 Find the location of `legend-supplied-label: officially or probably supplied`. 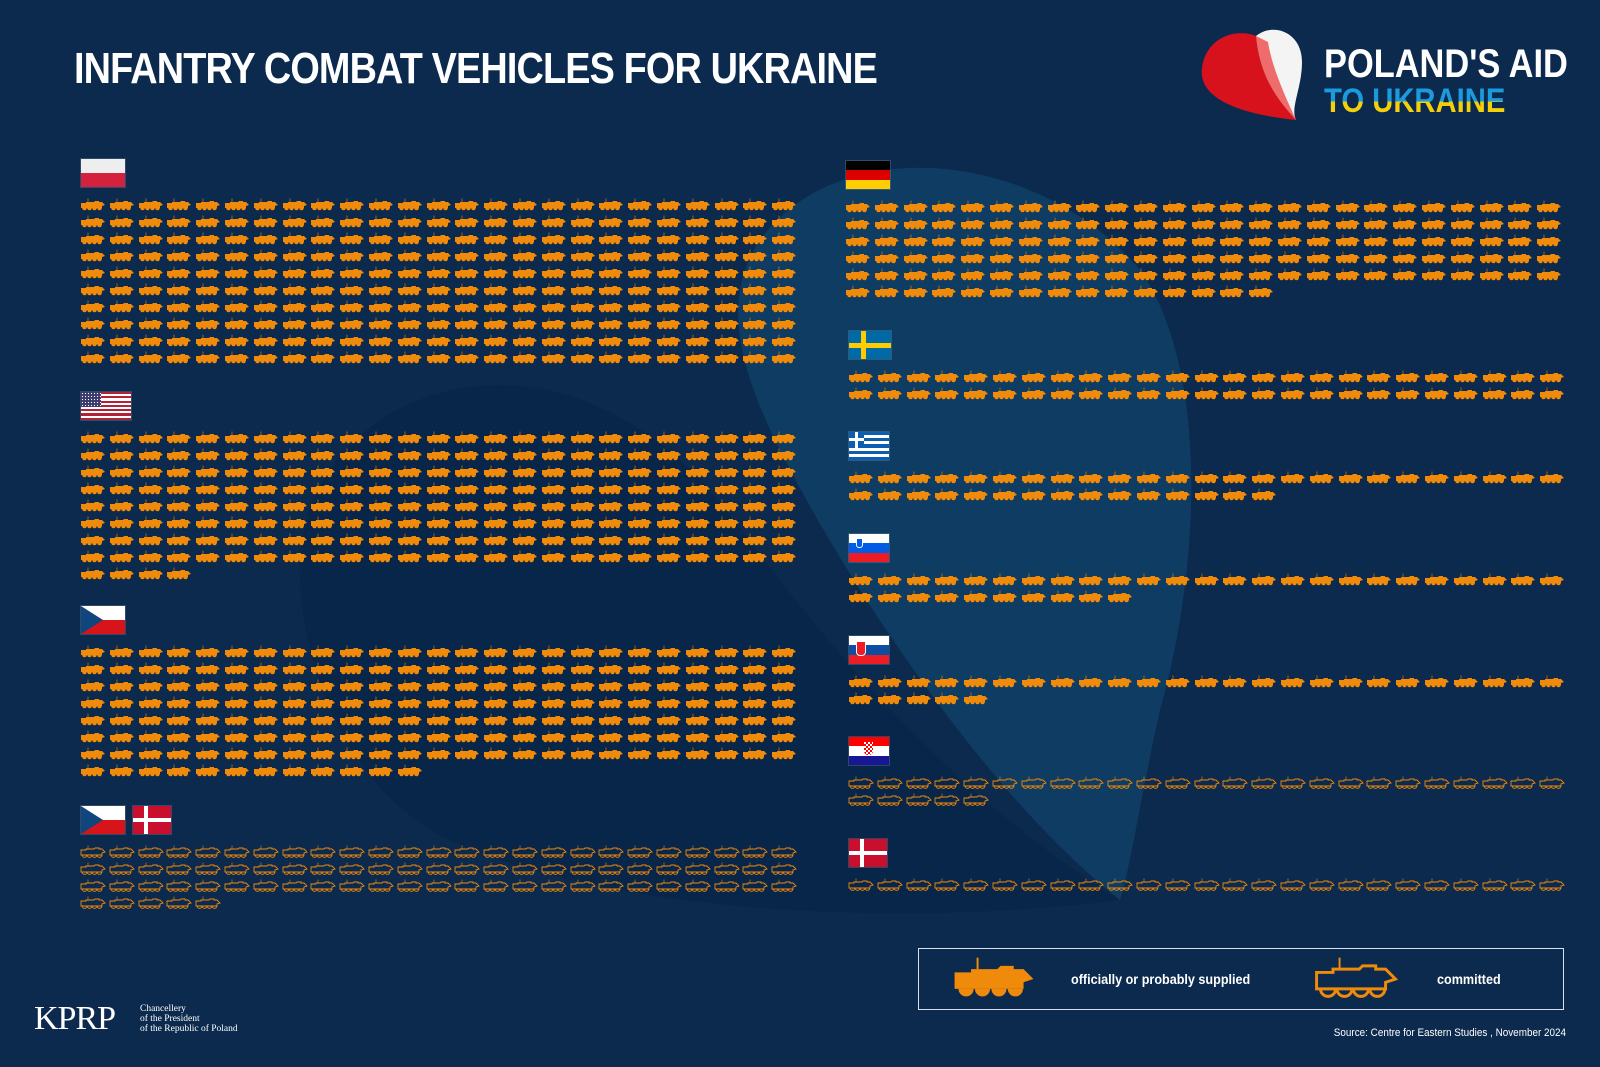

legend-supplied-label: officially or probably supplied is located at coordinates (1161, 979).